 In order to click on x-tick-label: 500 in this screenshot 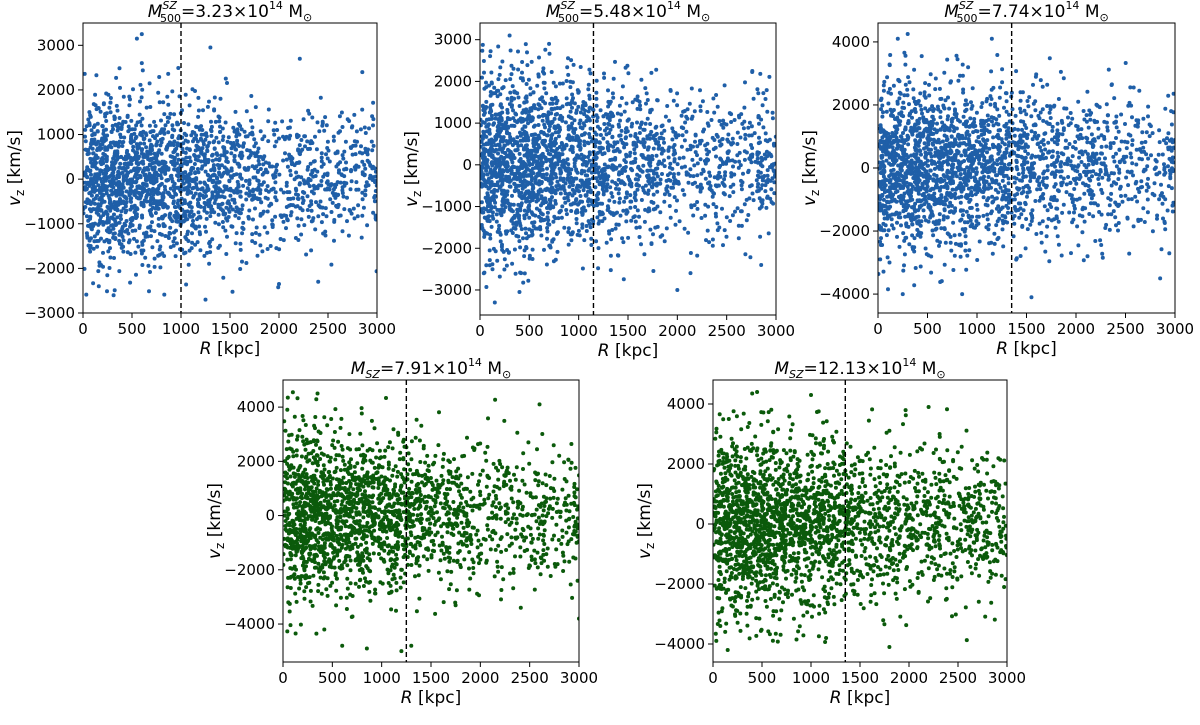, I will do `click(132, 329)`.